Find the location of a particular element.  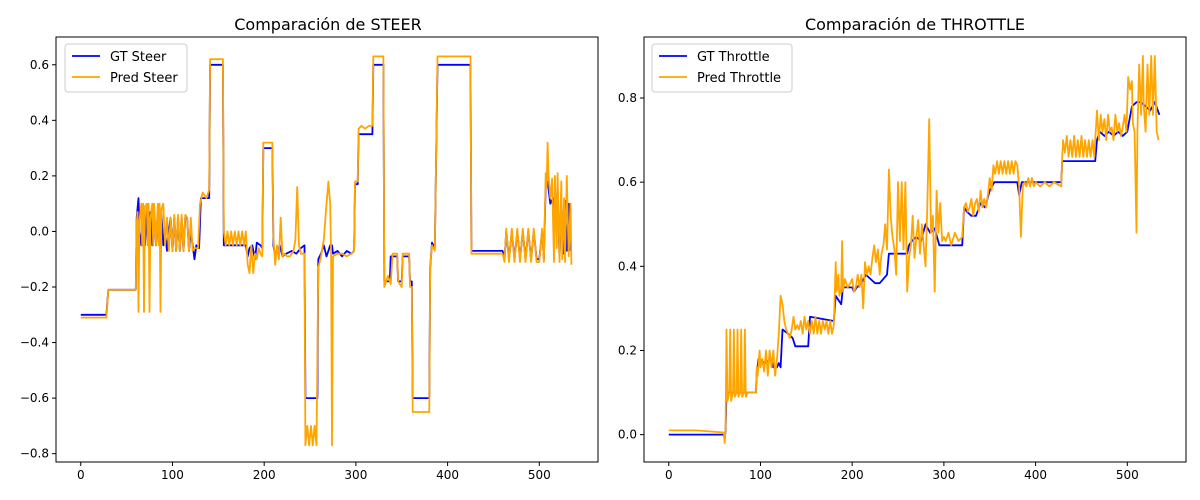

throttle-x-tick-label: 500 is located at coordinates (1127, 475).